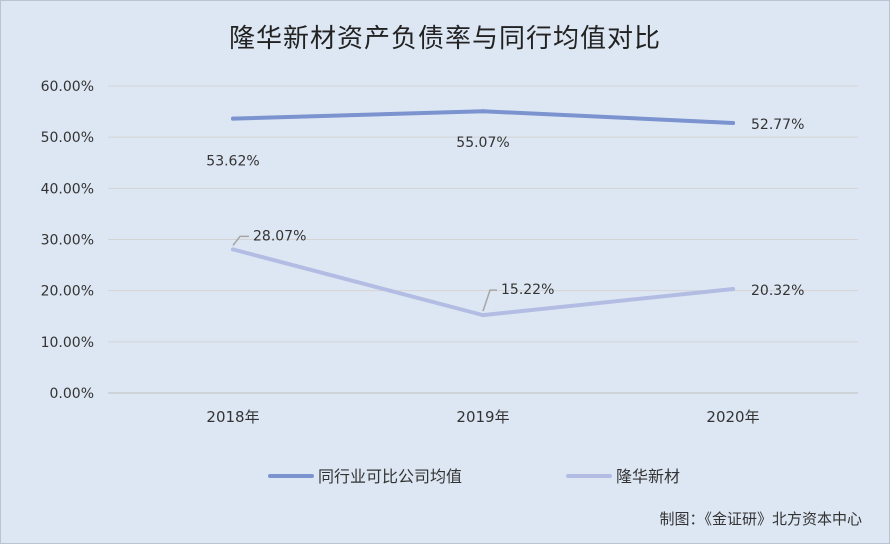 The height and width of the screenshot is (544, 890). I want to click on data-label: 53.62%, so click(232, 162).